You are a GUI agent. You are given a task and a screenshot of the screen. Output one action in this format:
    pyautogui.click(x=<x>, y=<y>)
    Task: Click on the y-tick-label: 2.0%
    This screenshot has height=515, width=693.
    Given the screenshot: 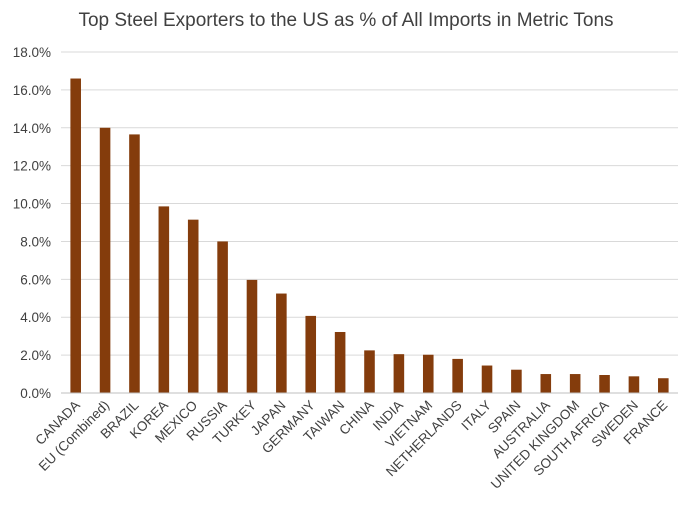 What is the action you would take?
    pyautogui.click(x=35, y=355)
    